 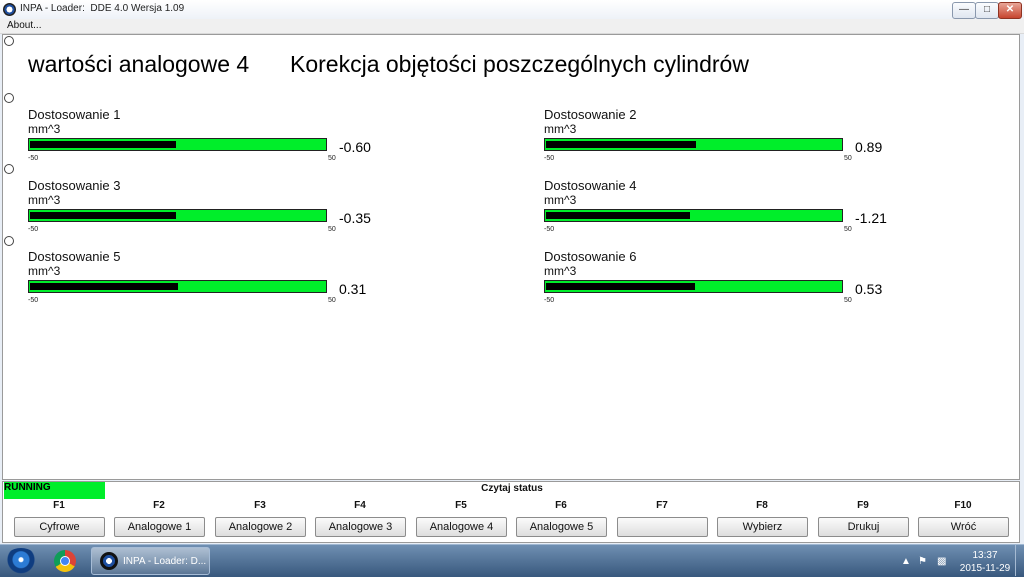 I want to click on tray-expand-icon: ▲, so click(x=906, y=561).